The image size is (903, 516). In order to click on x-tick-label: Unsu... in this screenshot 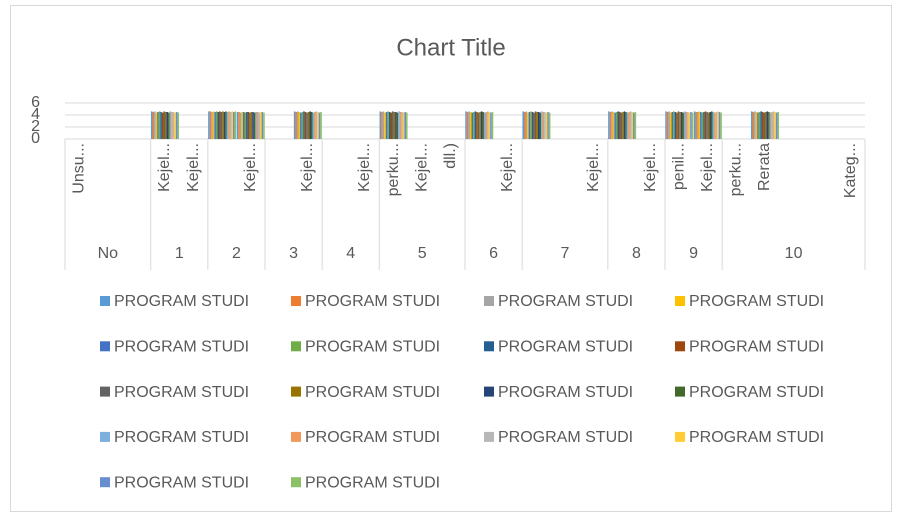, I will do `click(79, 168)`.